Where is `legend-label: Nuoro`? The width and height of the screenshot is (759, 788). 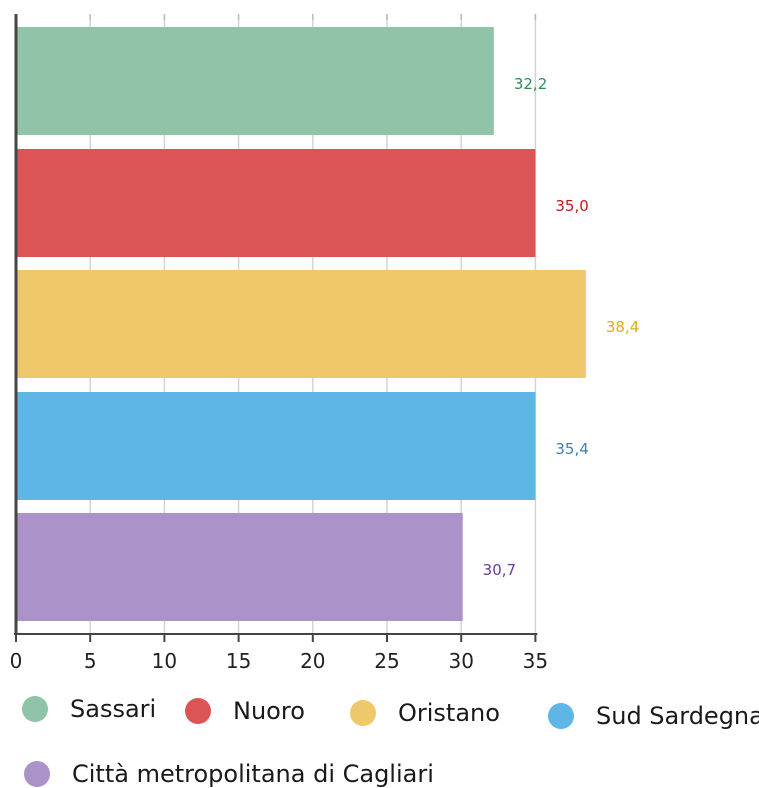
legend-label: Nuoro is located at coordinates (269, 711).